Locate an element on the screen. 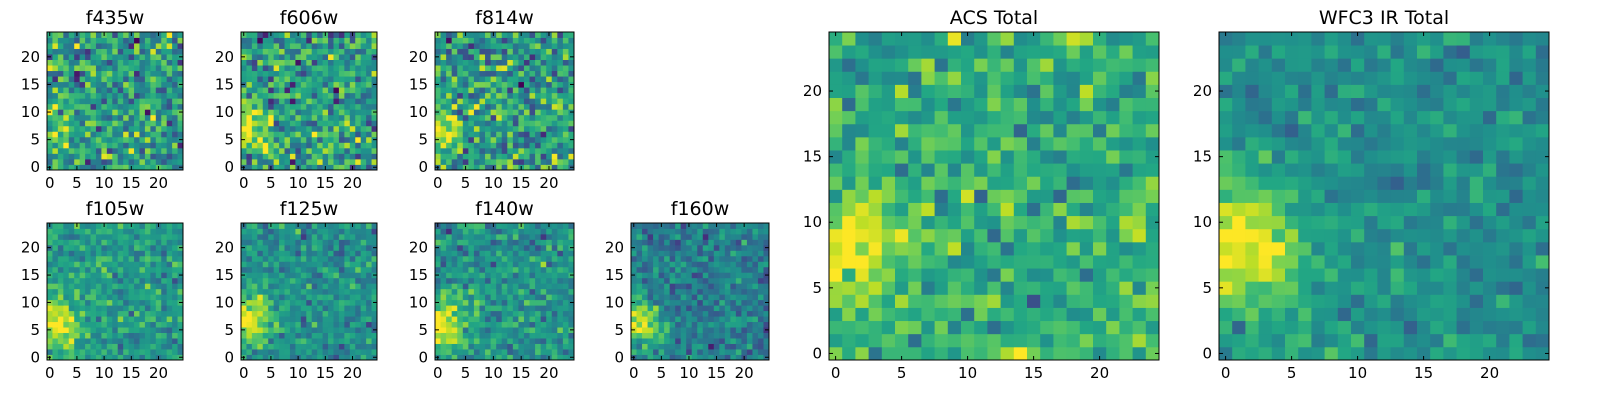  y-tick-label: 20 is located at coordinates (224, 248).